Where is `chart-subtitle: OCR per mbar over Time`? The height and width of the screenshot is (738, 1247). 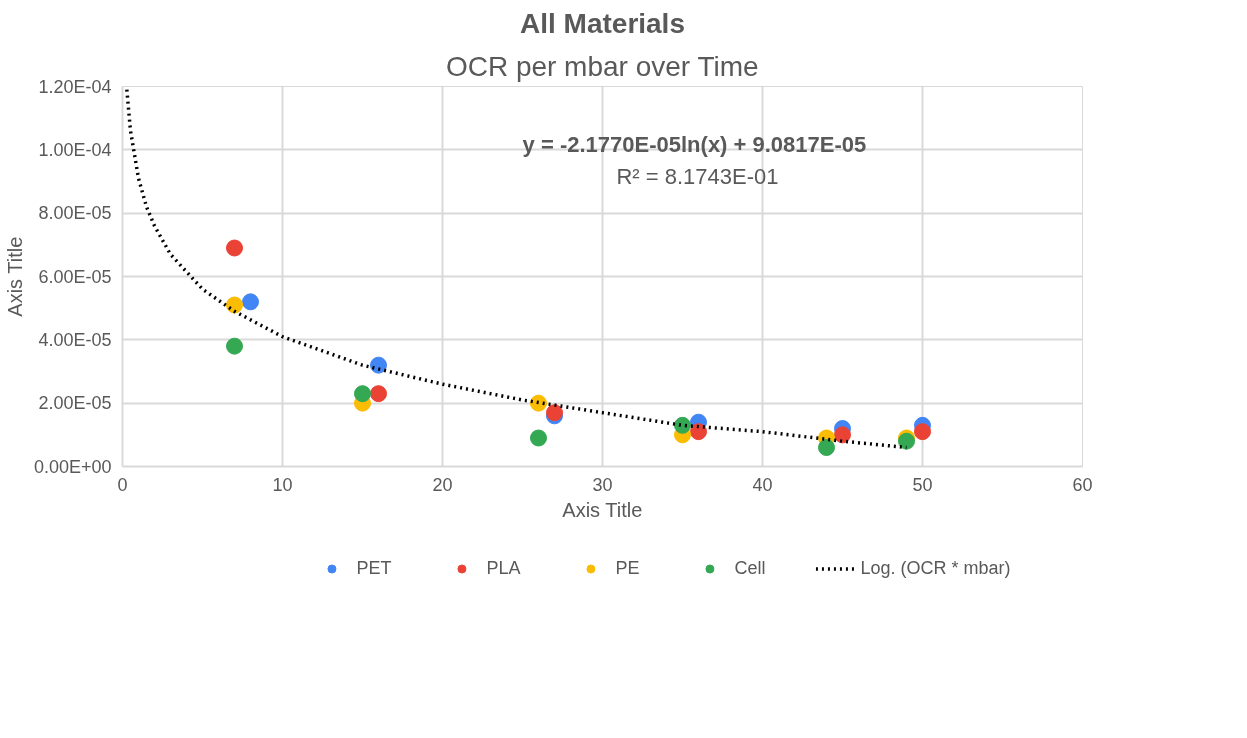
chart-subtitle: OCR per mbar over Time is located at coordinates (602, 66).